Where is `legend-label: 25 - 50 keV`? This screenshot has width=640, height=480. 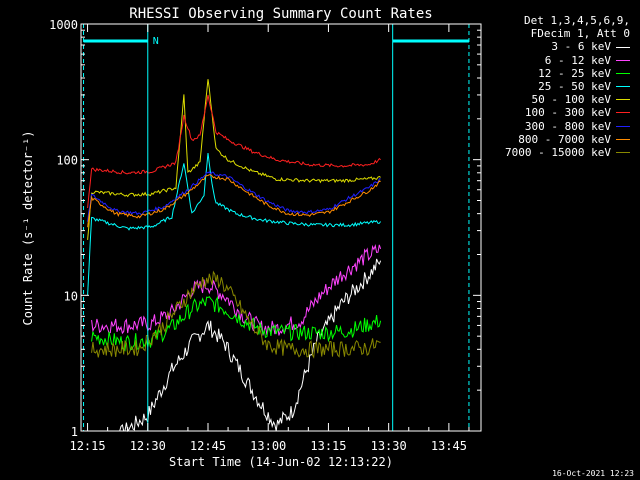 legend-label: 25 - 50 keV is located at coordinates (574, 86).